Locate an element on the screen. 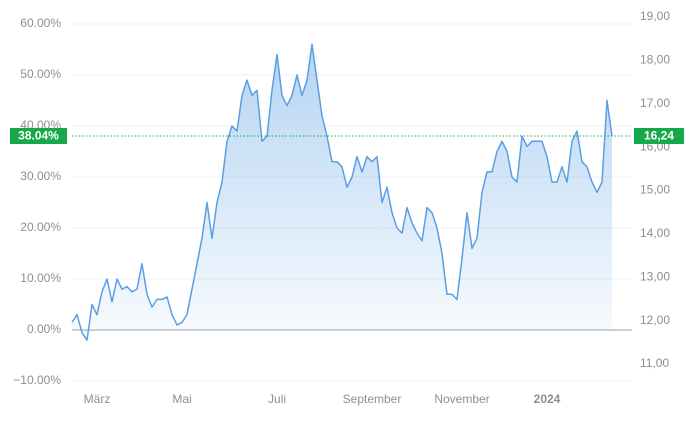 The height and width of the screenshot is (422, 694). last-price-badge is located at coordinates (659, 135).